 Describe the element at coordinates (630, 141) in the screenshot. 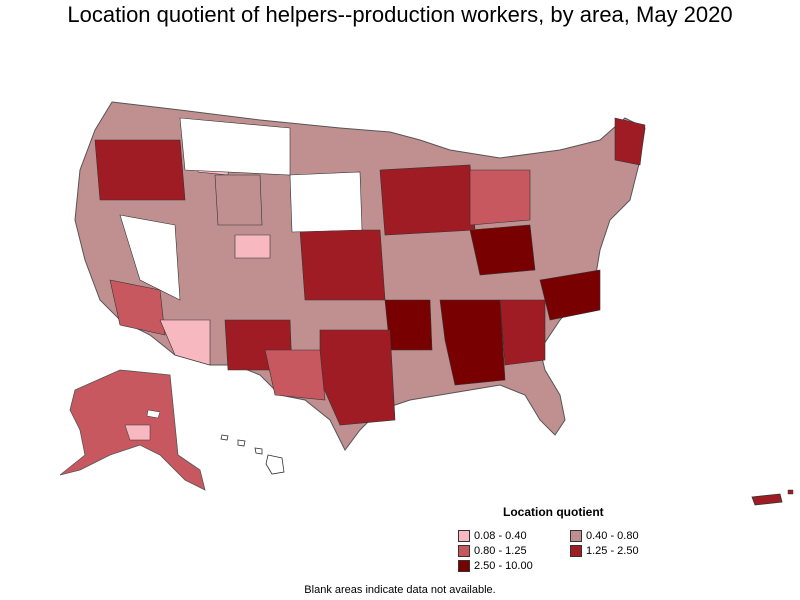

I see `region-maine` at that location.